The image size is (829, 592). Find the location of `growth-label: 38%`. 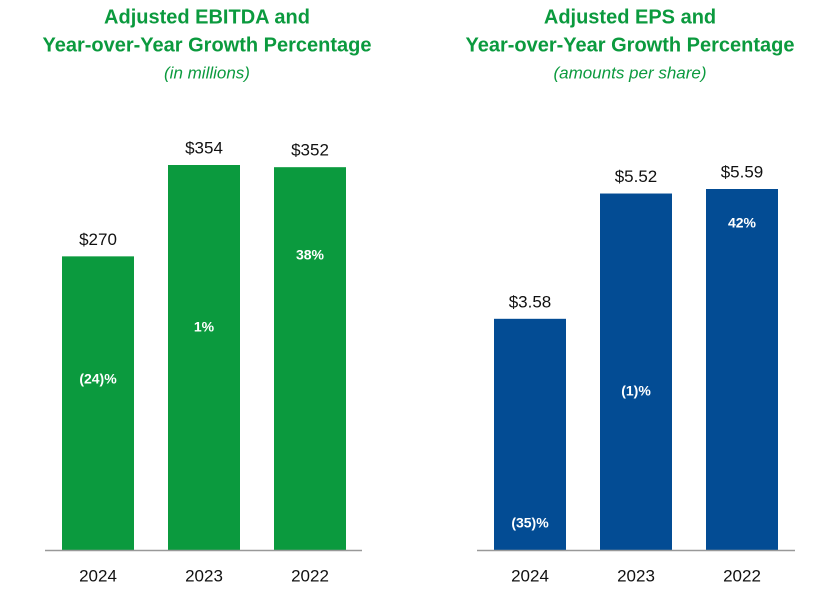

growth-label: 38% is located at coordinates (310, 255).